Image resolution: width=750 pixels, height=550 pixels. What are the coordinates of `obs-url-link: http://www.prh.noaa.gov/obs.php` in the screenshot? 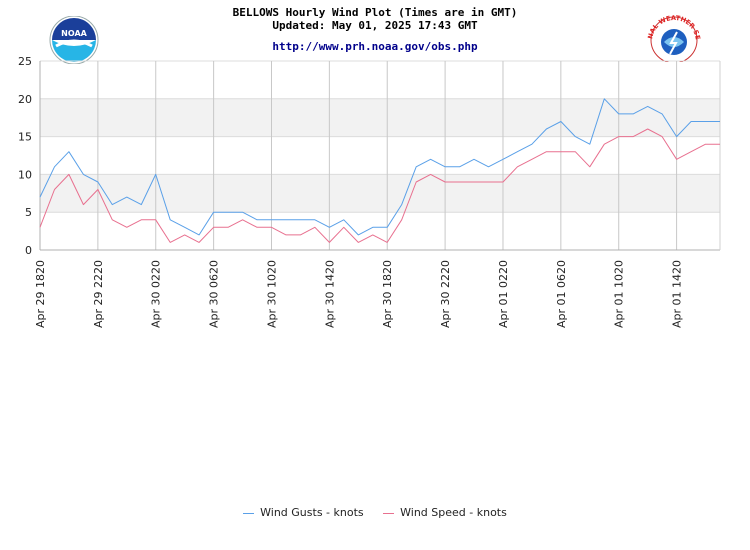 It's located at (375, 46).